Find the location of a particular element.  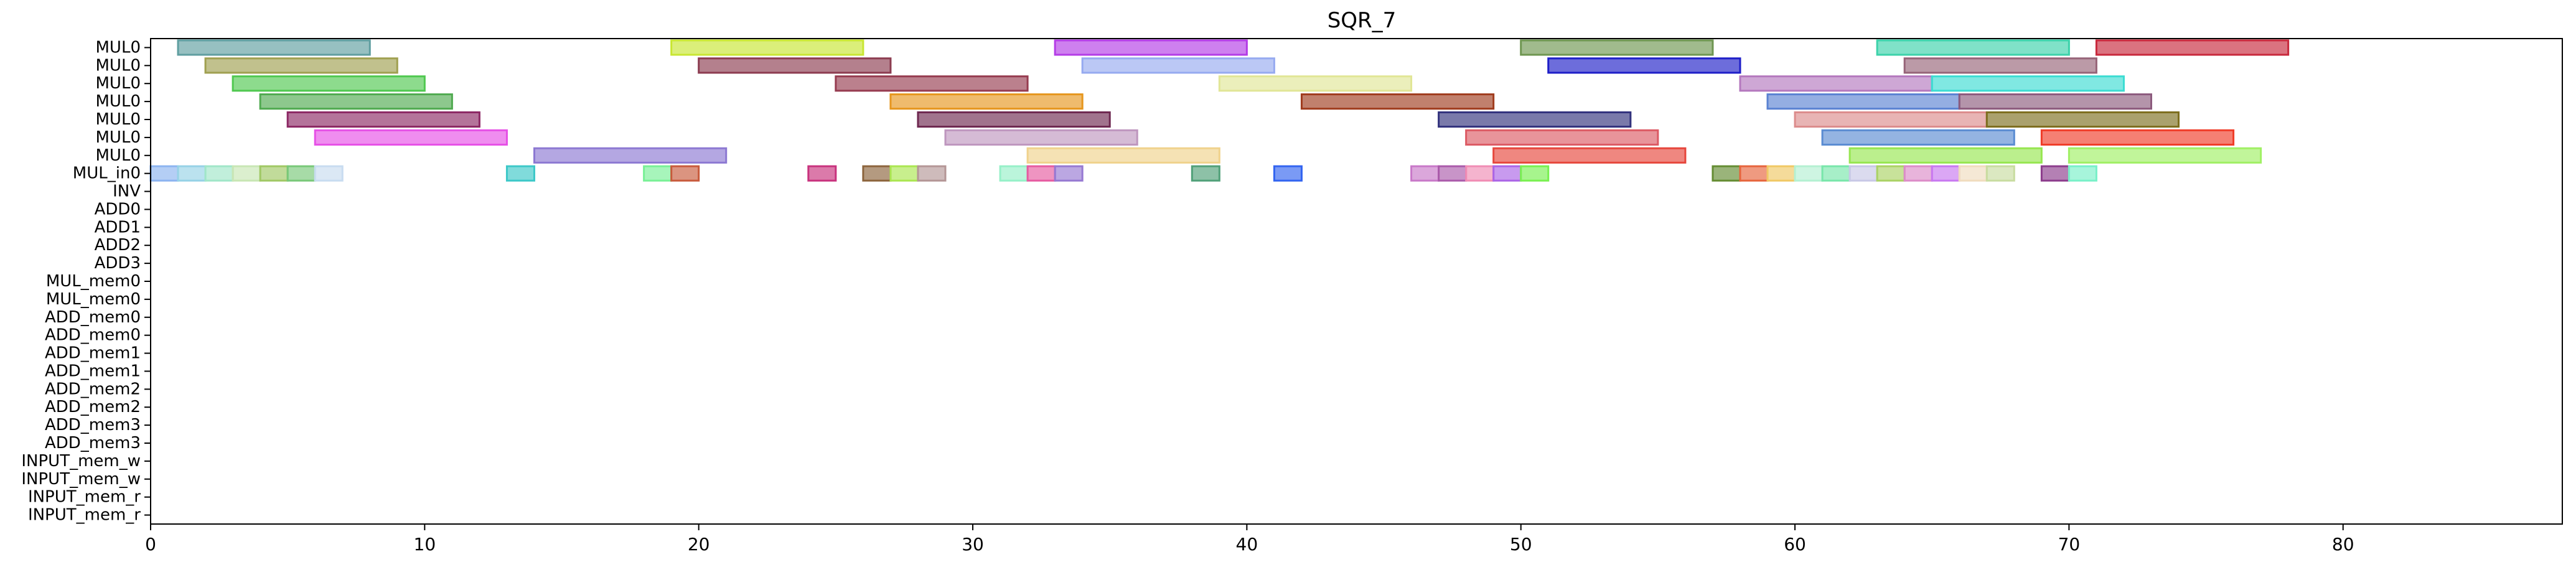

y-tick-label: ADD2 is located at coordinates (118, 246).